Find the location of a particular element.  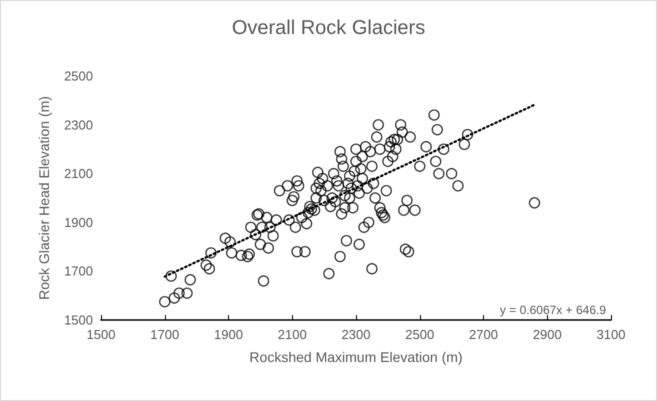

y-tick-label: 2500 is located at coordinates (78, 76).